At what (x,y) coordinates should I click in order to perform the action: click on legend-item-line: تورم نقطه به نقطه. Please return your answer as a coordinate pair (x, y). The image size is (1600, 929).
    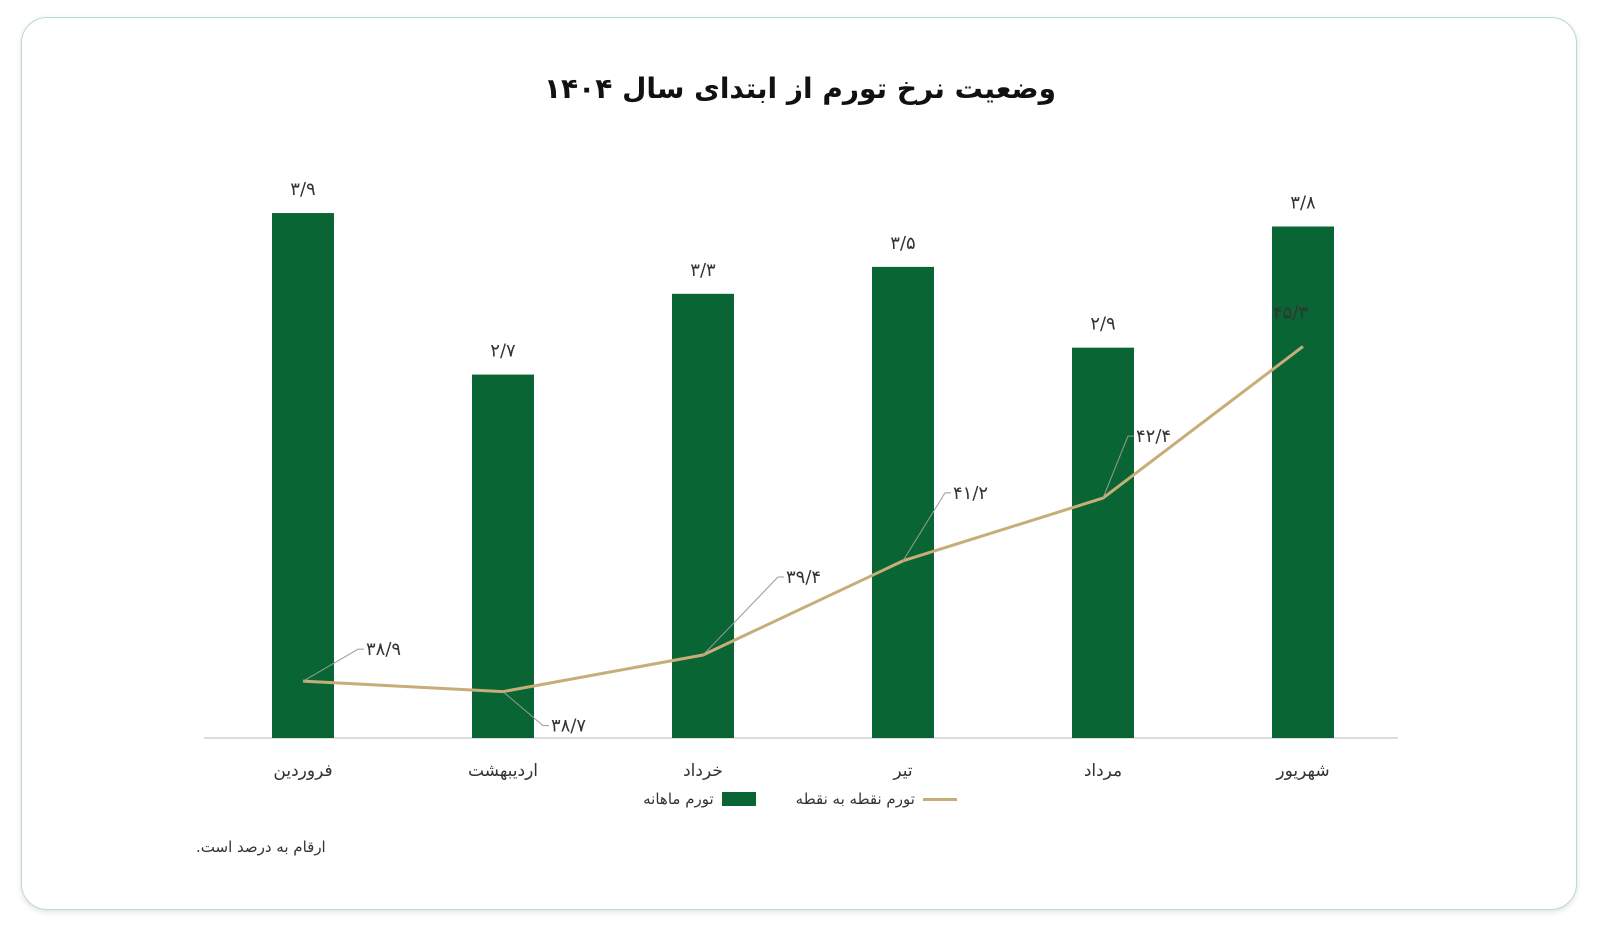
    Looking at the image, I should click on (876, 799).